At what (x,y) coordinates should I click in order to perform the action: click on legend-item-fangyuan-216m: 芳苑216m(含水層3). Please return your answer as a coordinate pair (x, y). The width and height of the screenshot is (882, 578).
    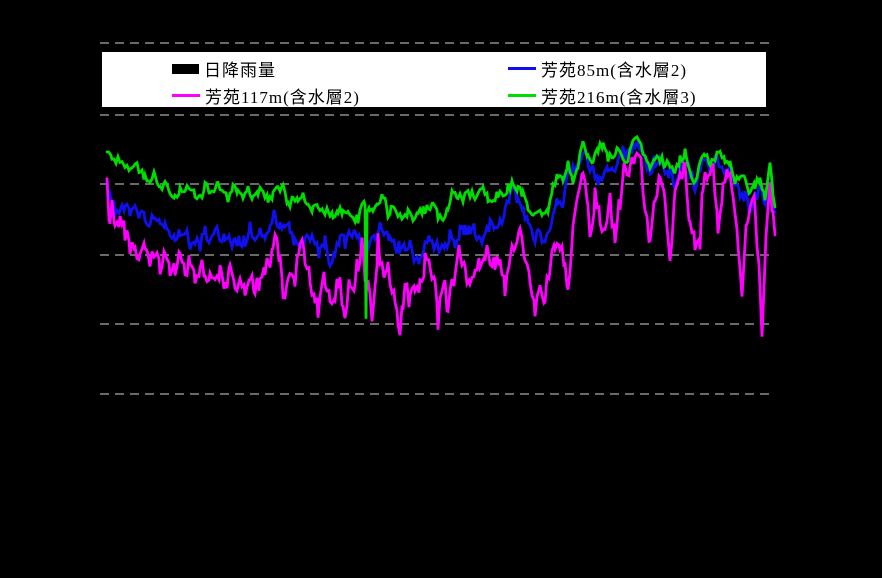
    Looking at the image, I should click on (602, 95).